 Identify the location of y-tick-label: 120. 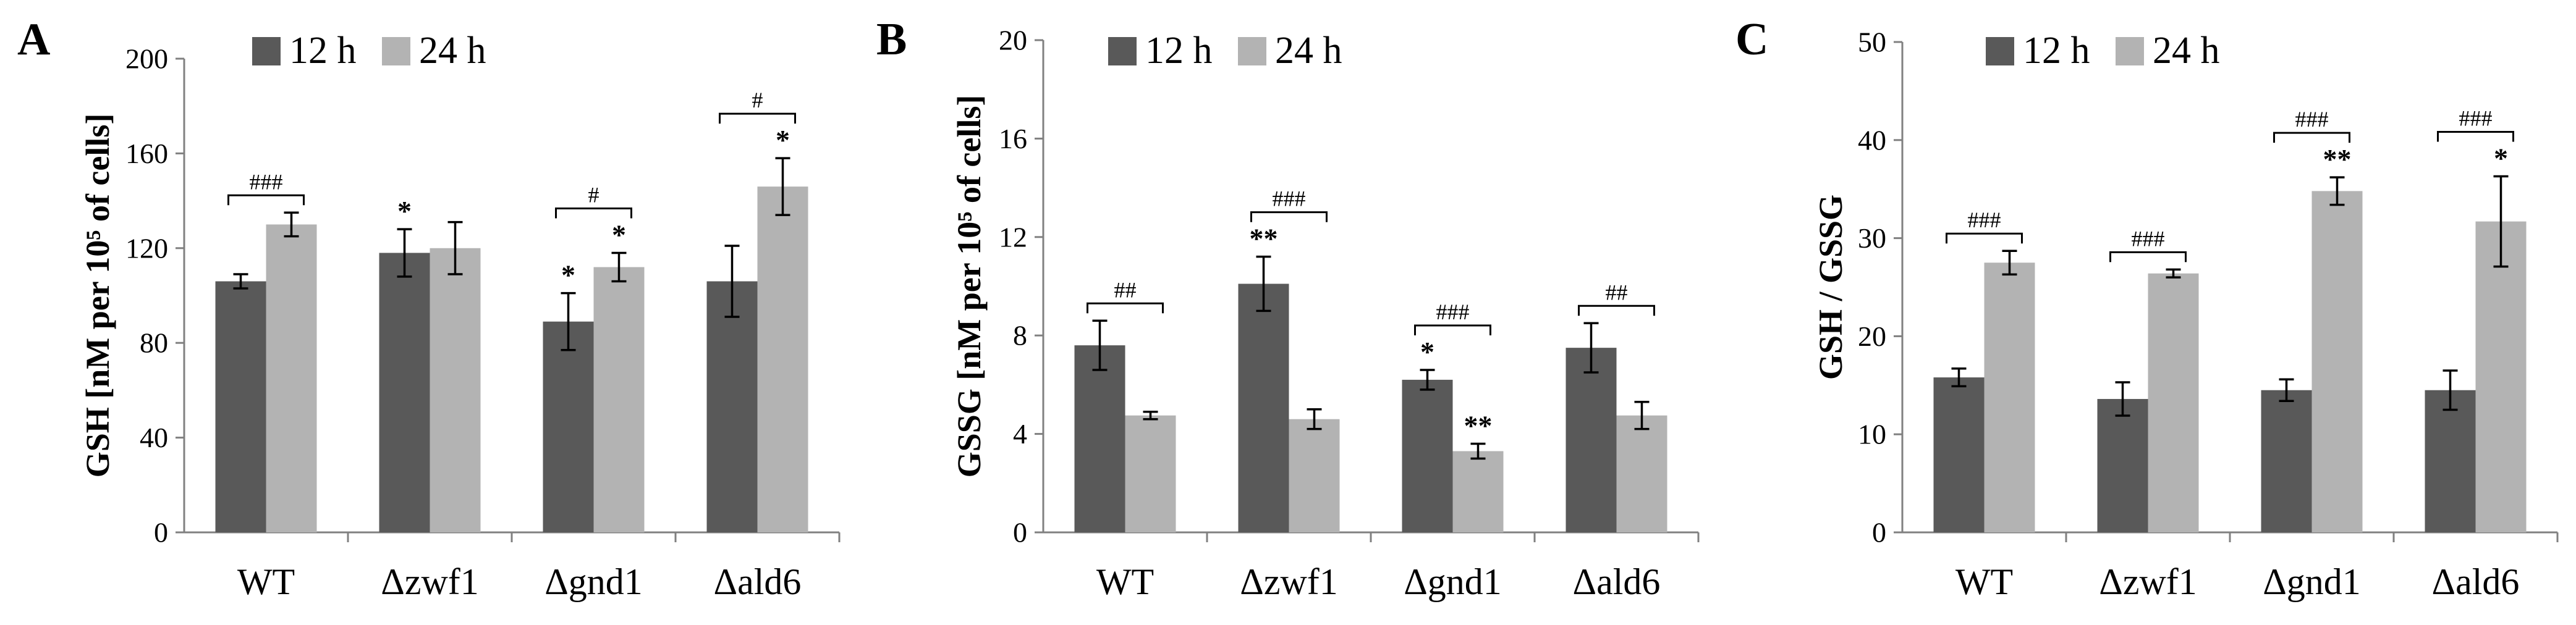
(146, 248).